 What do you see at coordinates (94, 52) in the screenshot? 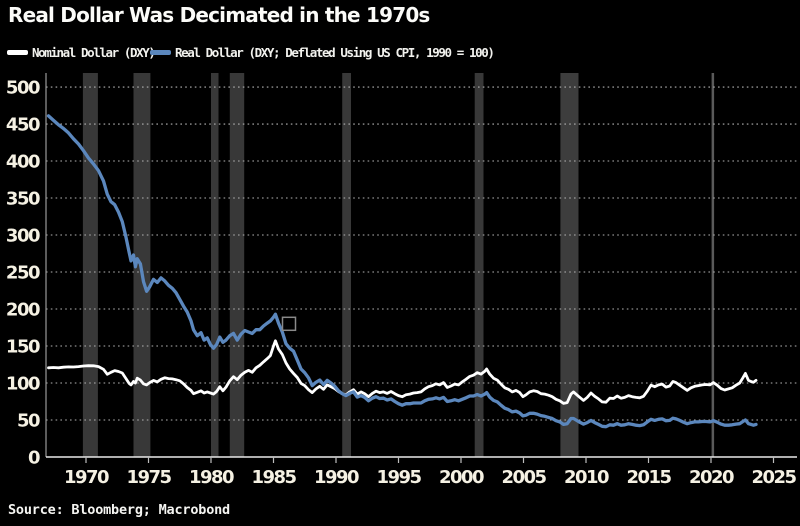
I see `legend-label-nominal: Nominal Dollar (DXY)` at bounding box center [94, 52].